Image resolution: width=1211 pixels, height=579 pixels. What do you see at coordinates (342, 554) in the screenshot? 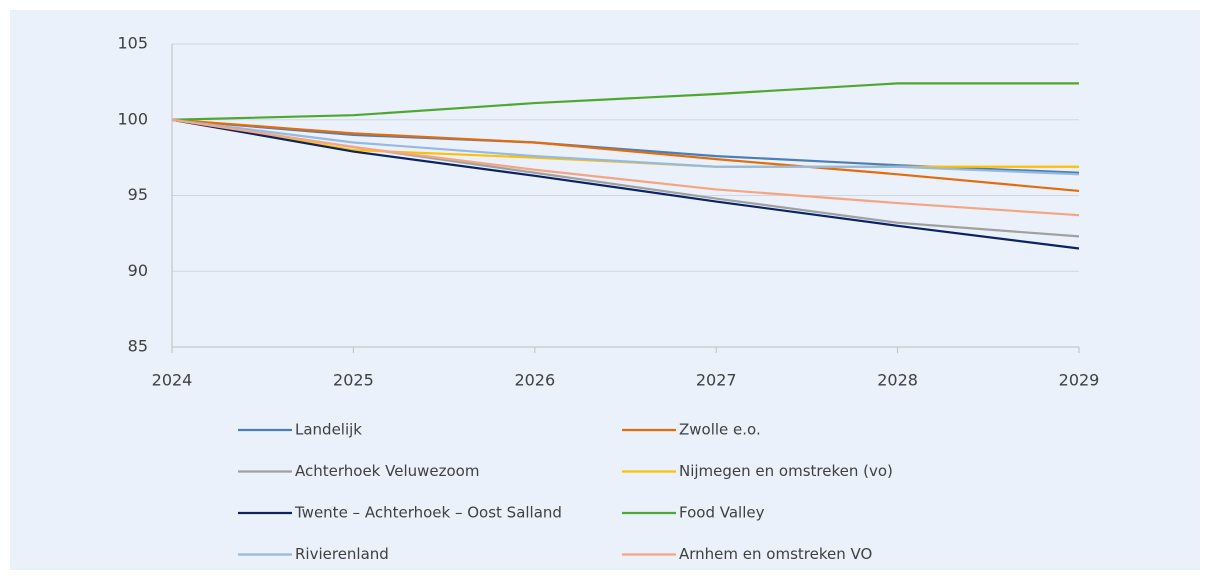
I see `legend-label: Rivierenland` at bounding box center [342, 554].